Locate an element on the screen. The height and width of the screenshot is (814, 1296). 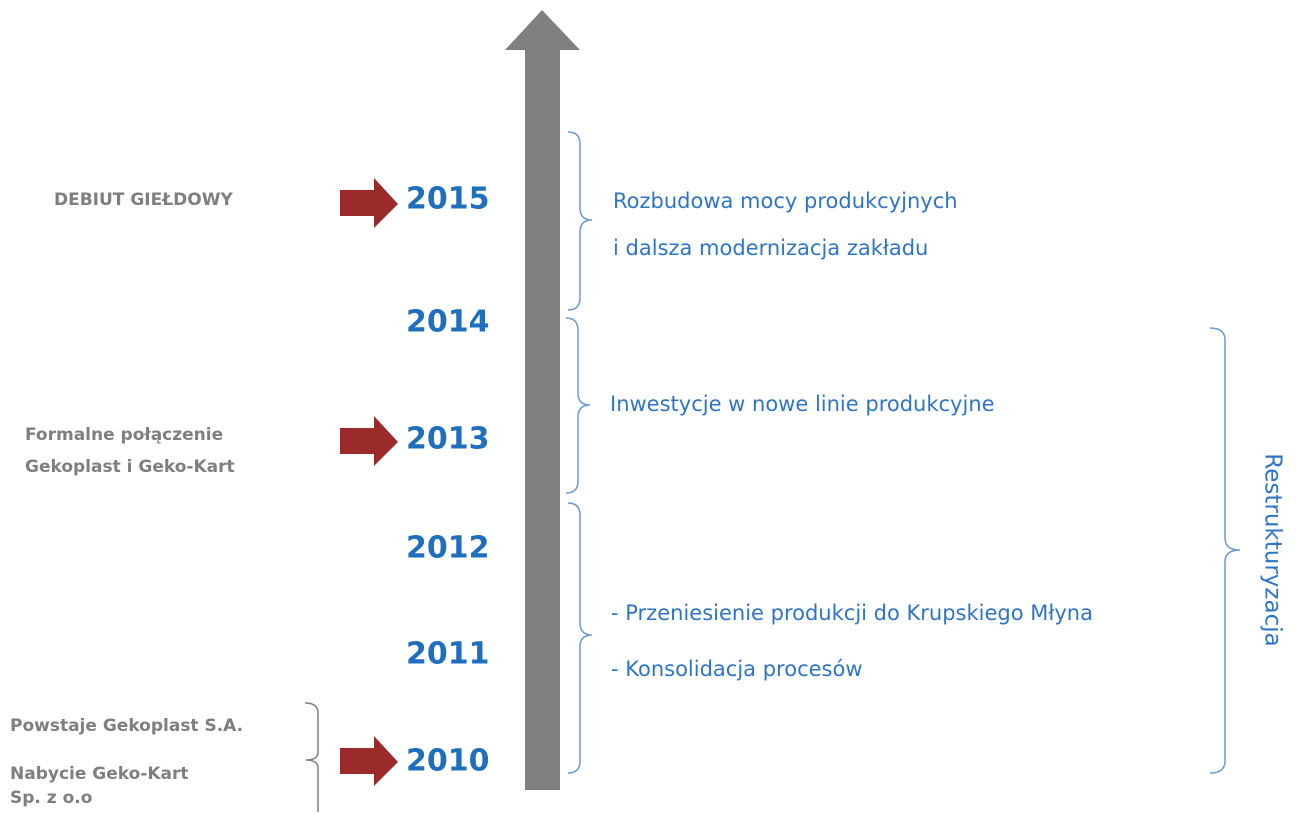
phase-label: - Konsolidacja procesów is located at coordinates (737, 669).